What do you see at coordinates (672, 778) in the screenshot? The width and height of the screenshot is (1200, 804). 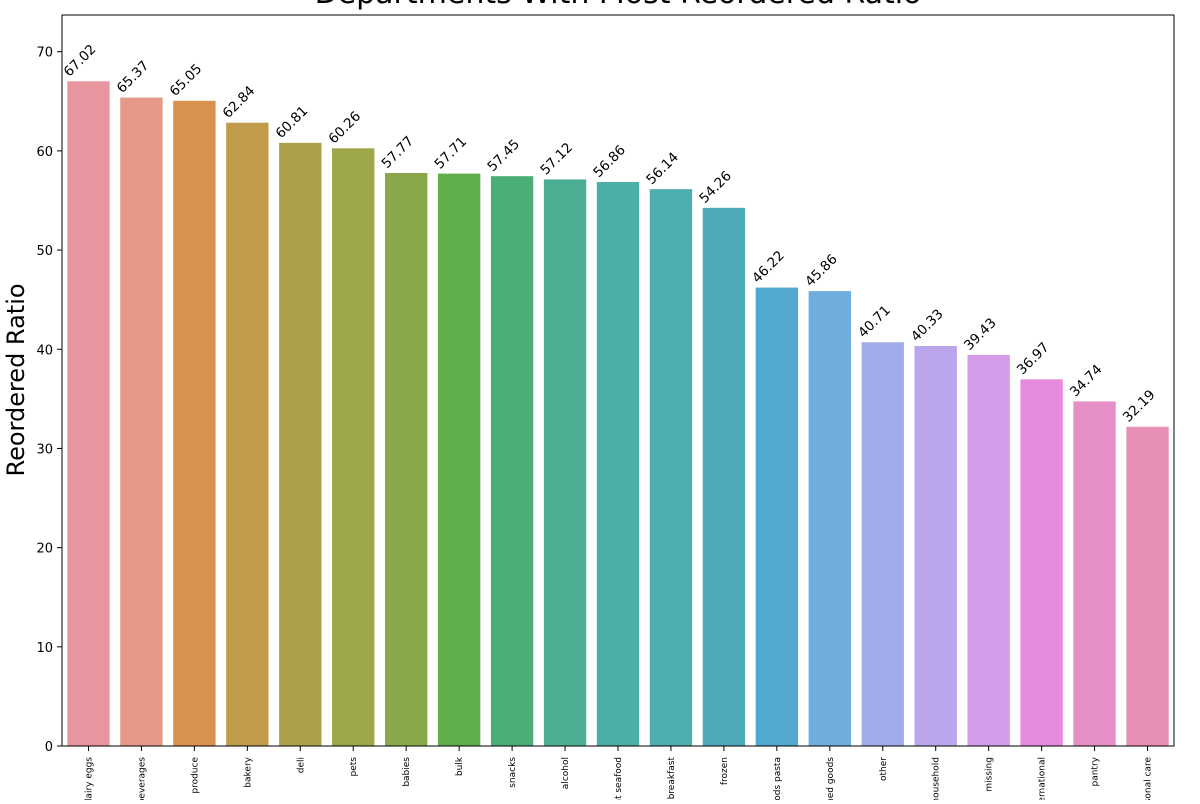 I see `x-tick-label: breakfast` at bounding box center [672, 778].